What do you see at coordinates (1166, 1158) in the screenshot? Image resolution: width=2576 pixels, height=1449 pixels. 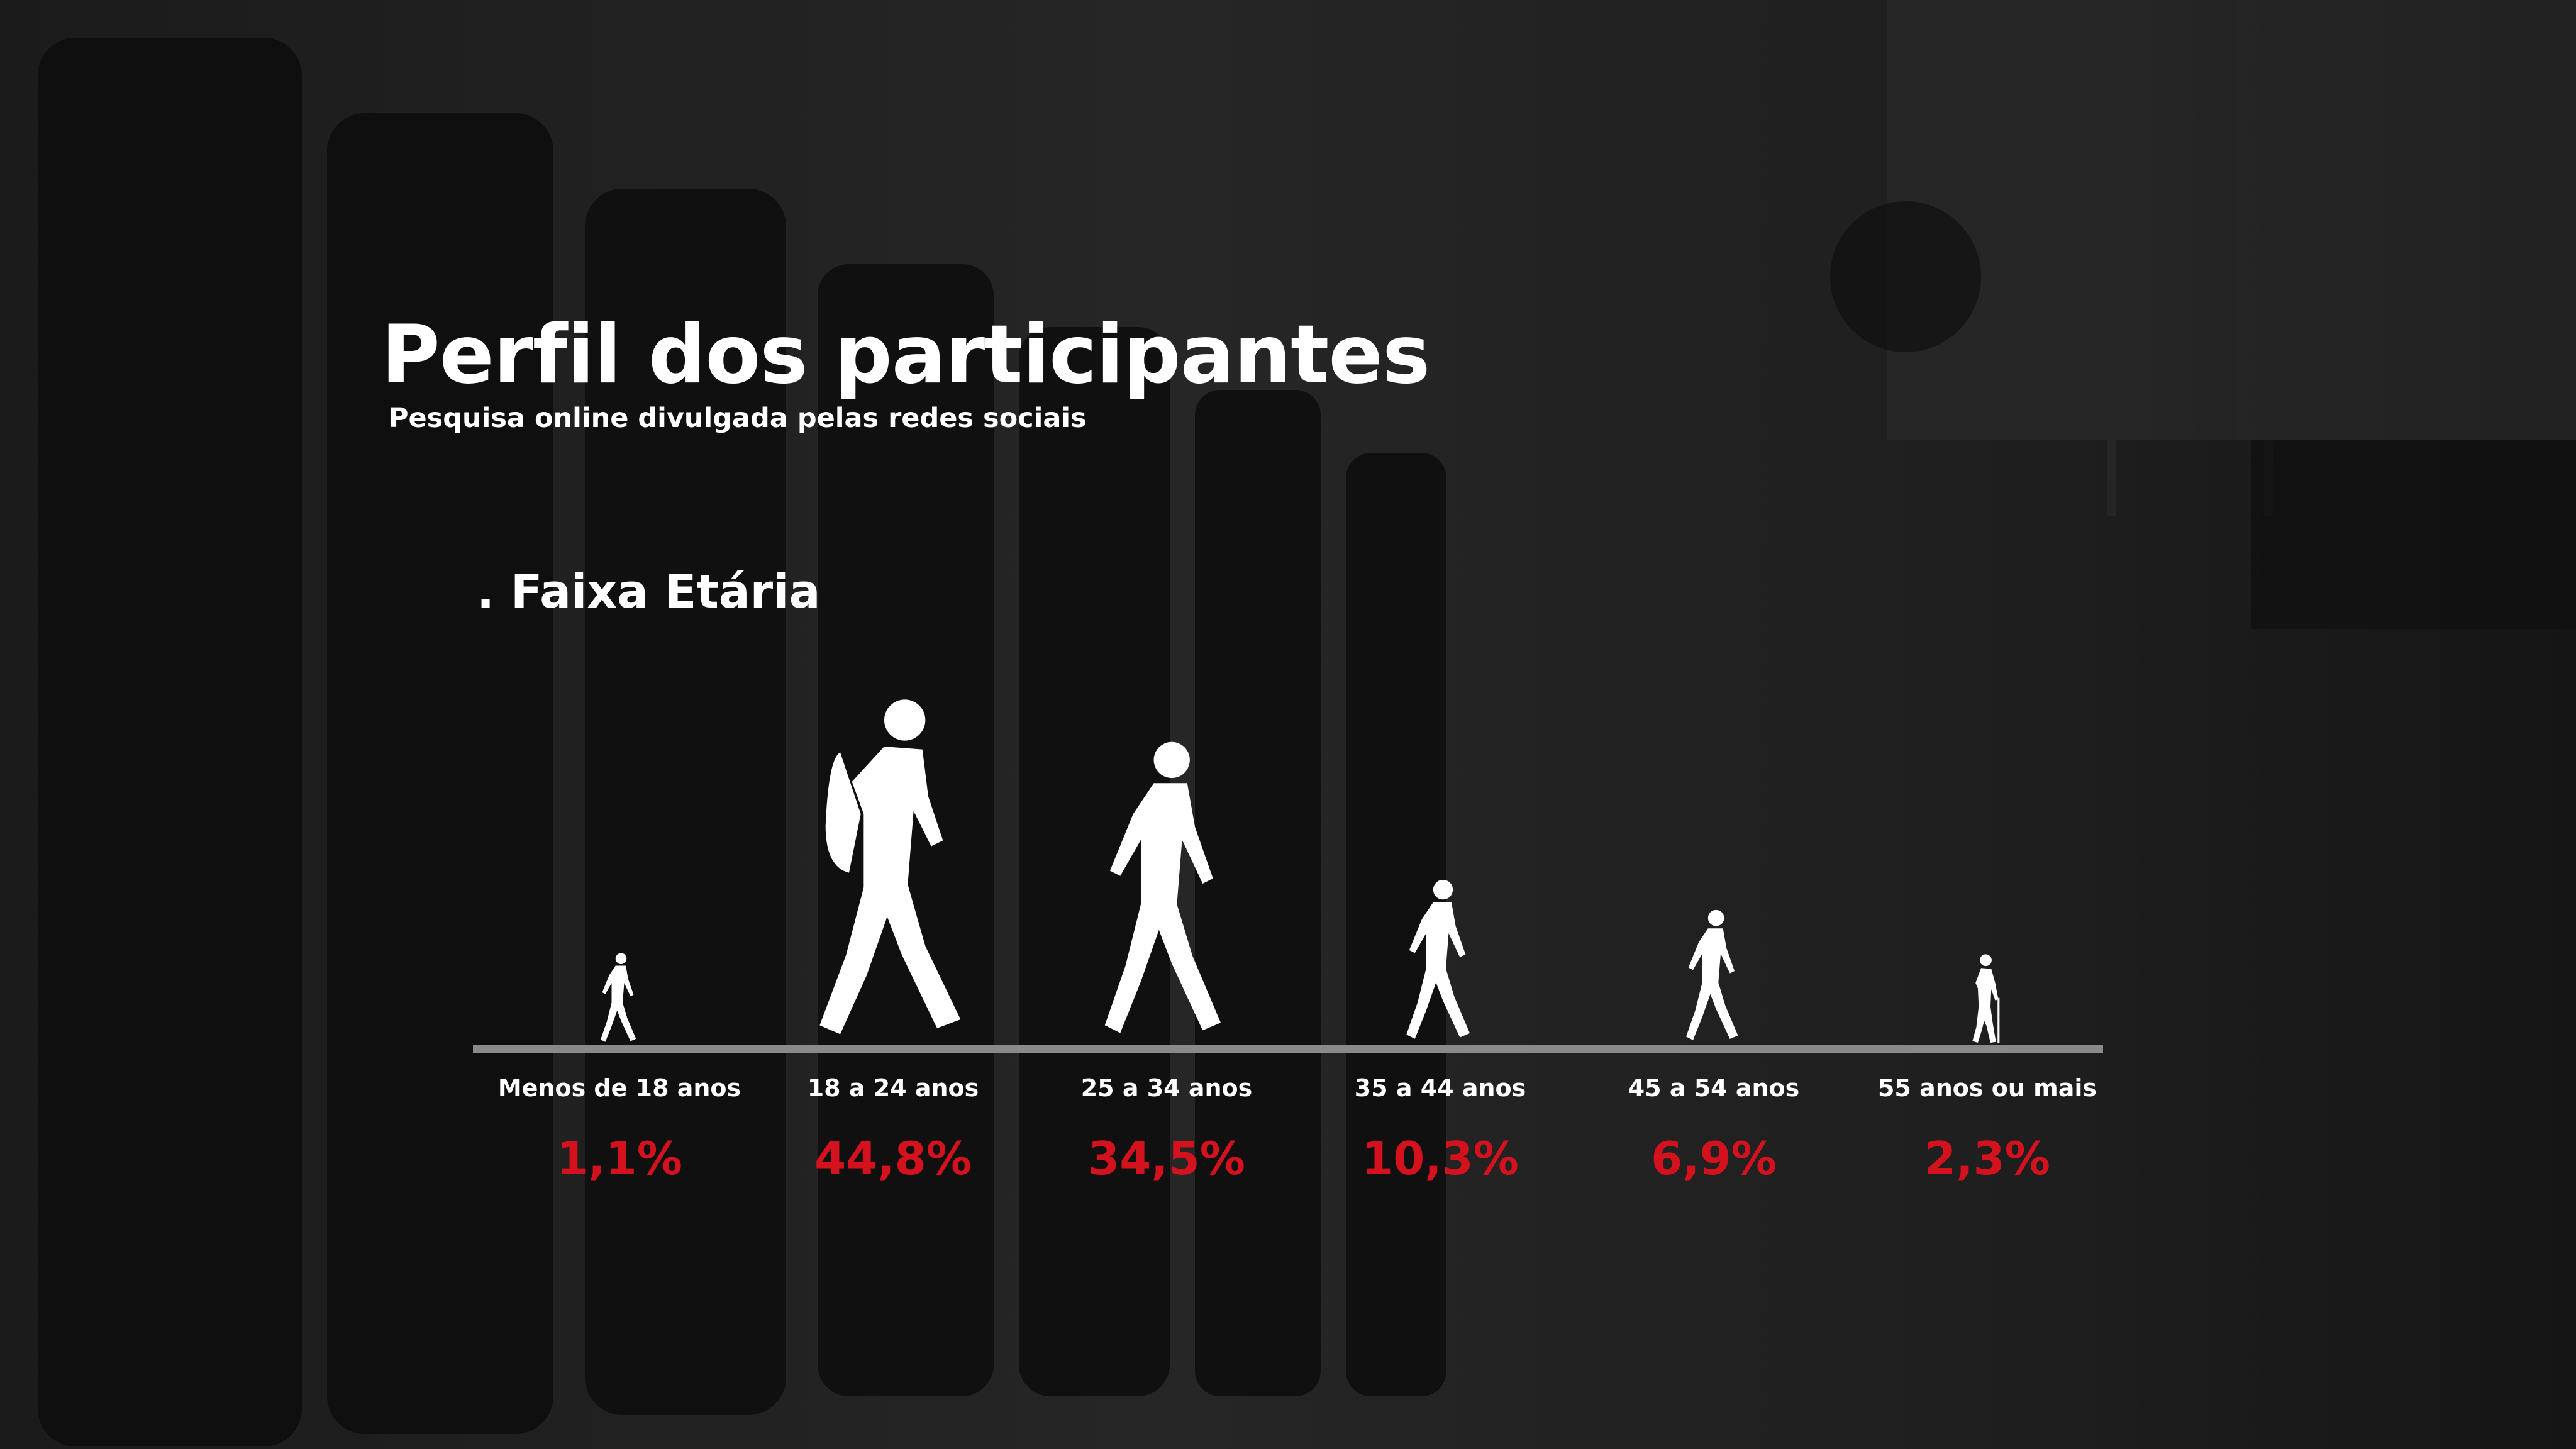 I see `value-label: 34,5%` at bounding box center [1166, 1158].